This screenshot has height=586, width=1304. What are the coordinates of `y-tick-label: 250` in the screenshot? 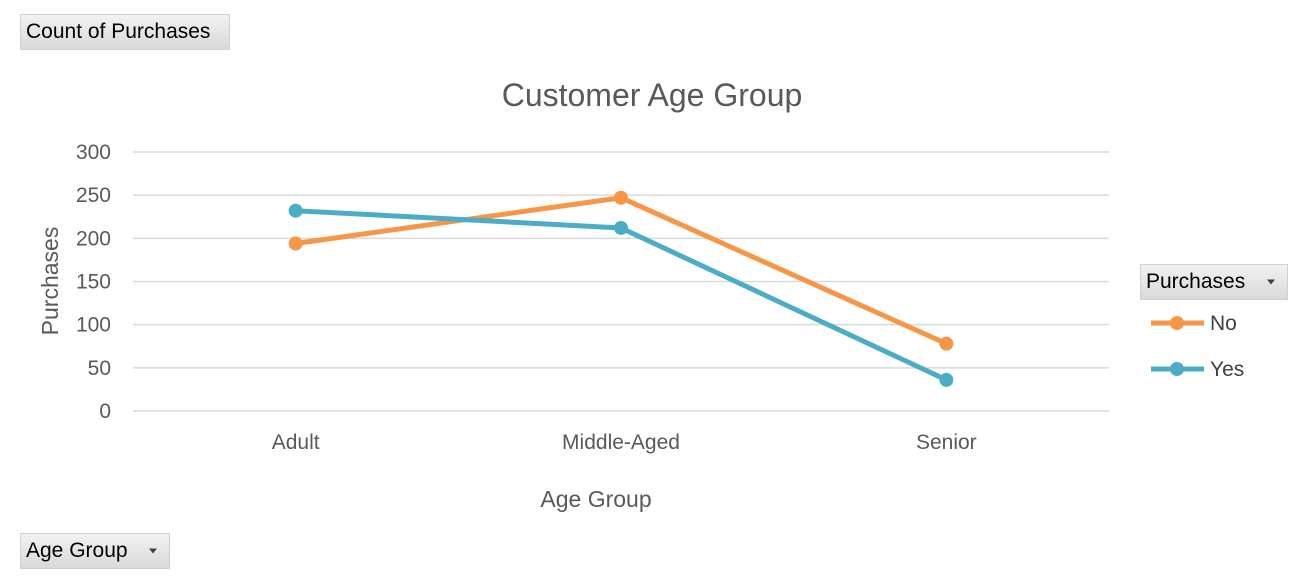 It's located at (93, 195).